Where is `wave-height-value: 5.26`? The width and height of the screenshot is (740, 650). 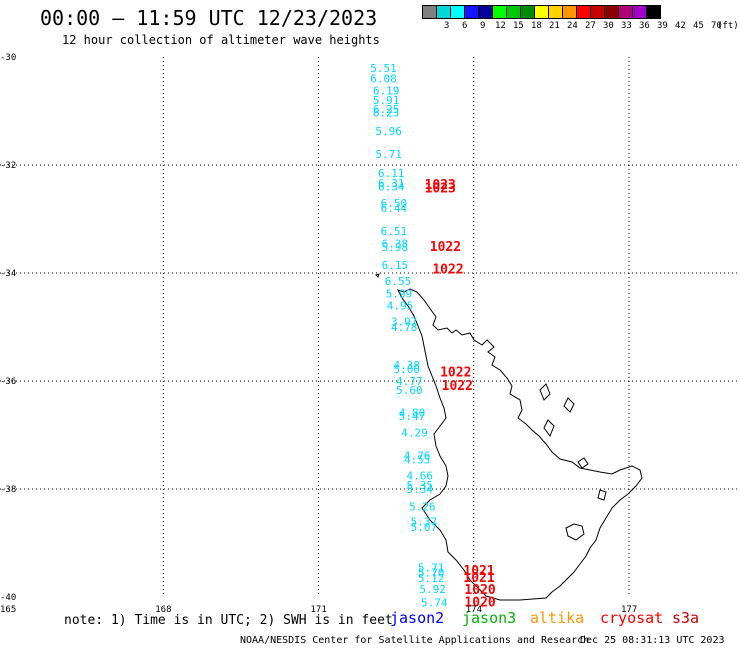
wave-height-value: 5.26 is located at coordinates (422, 506).